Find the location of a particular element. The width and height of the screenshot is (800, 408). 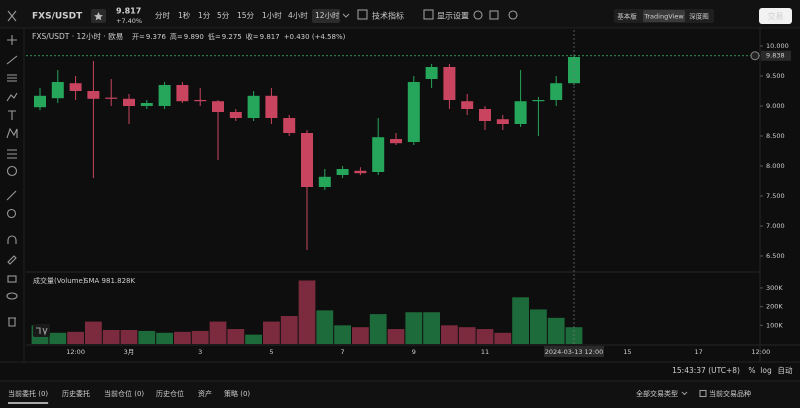

fullscreen-button is located at coordinates (494, 15).